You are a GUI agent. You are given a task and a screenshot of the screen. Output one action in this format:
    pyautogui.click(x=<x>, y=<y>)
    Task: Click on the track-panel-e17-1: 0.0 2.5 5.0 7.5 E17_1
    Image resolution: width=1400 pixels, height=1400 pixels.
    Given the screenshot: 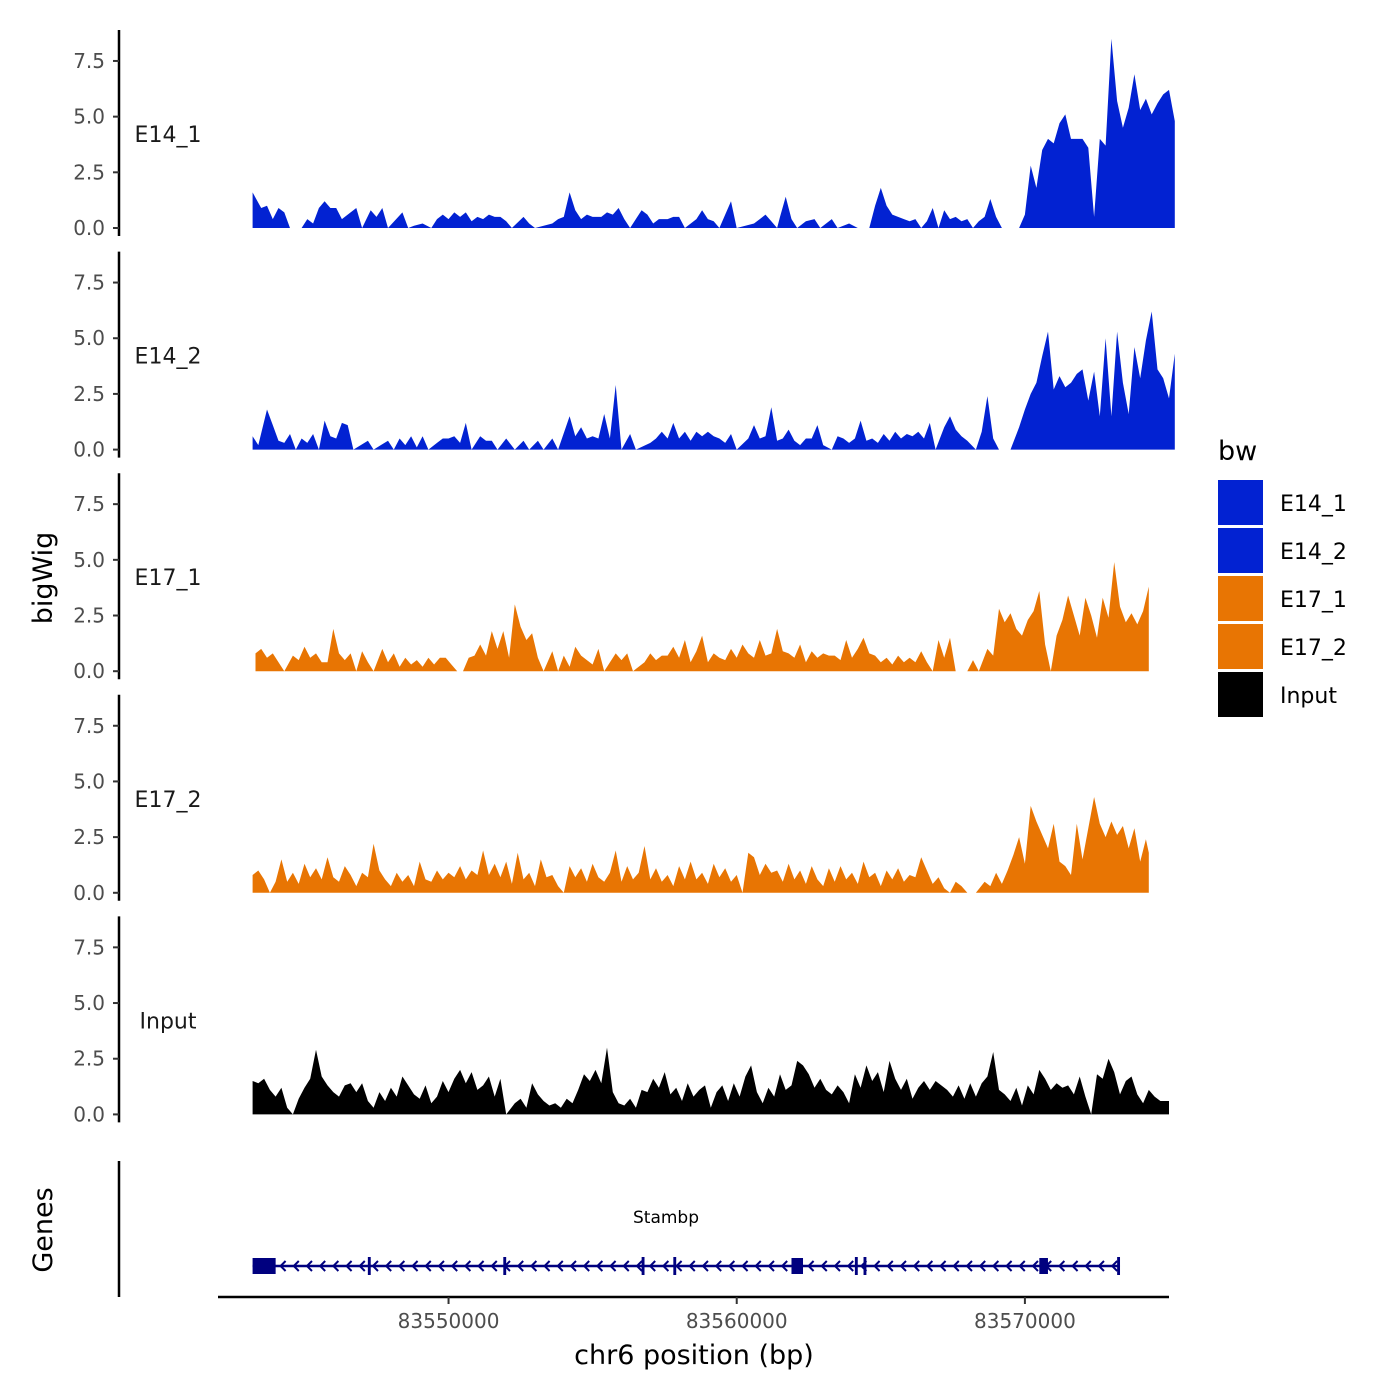 What is the action you would take?
    pyautogui.click(x=611, y=578)
    